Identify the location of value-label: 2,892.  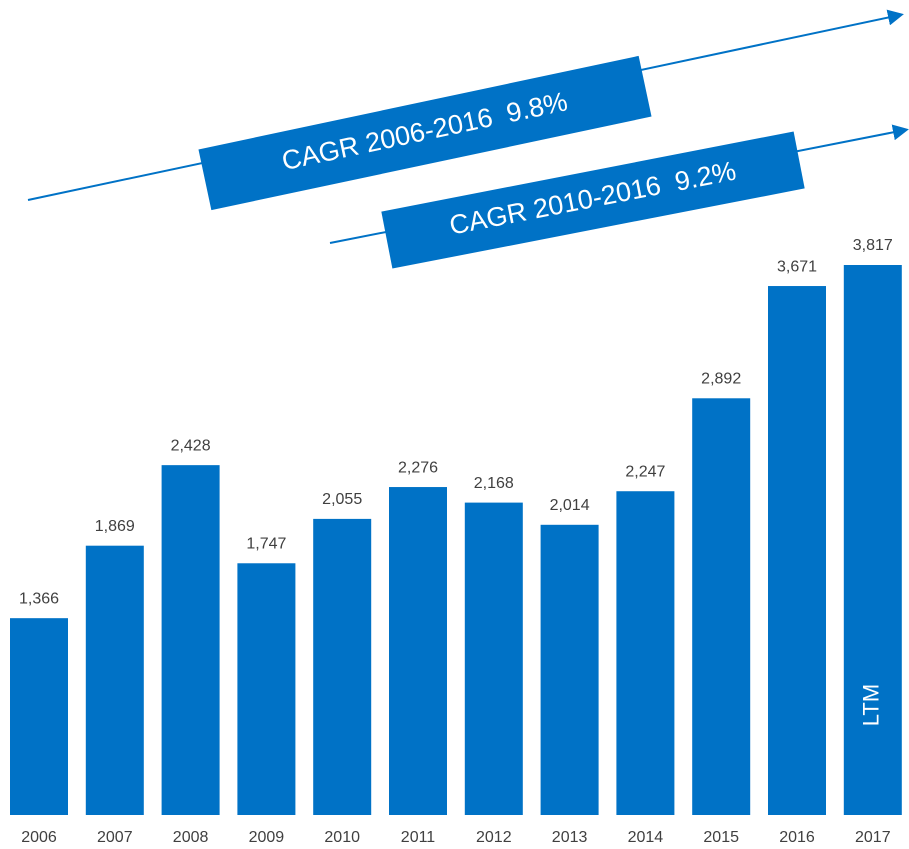
(721, 379).